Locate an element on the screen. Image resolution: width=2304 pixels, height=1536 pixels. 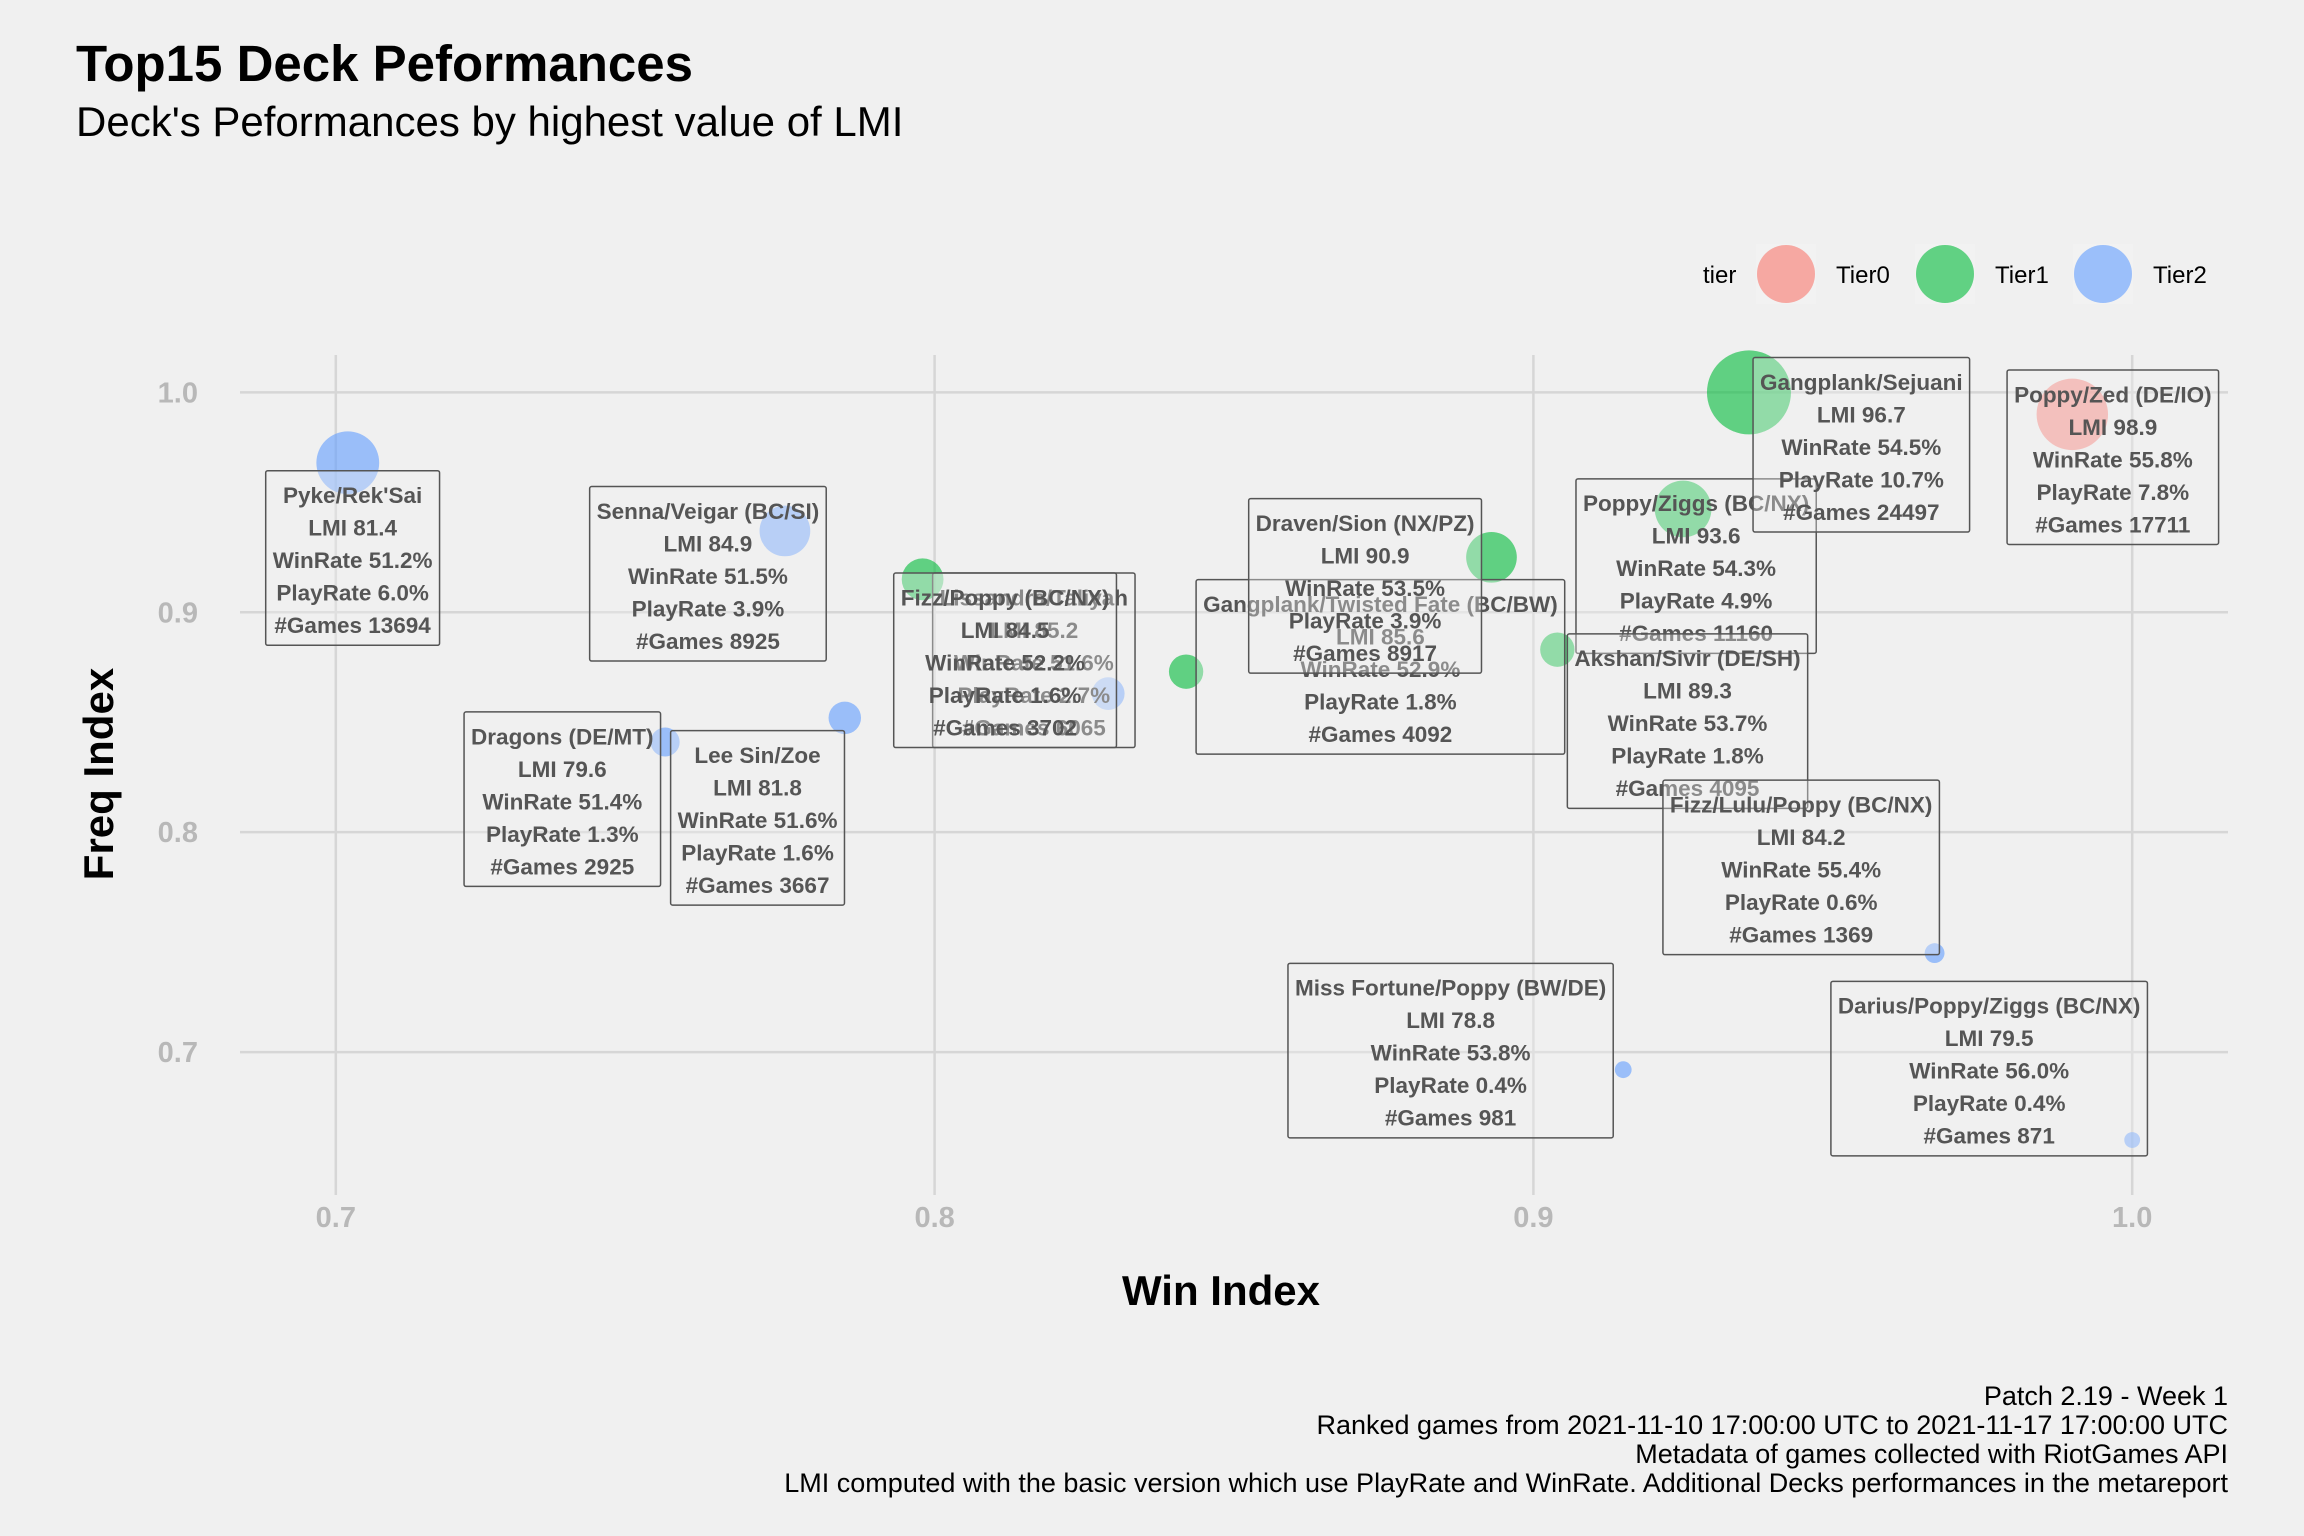
label-text: #Games 24497 is located at coordinates (1861, 512).